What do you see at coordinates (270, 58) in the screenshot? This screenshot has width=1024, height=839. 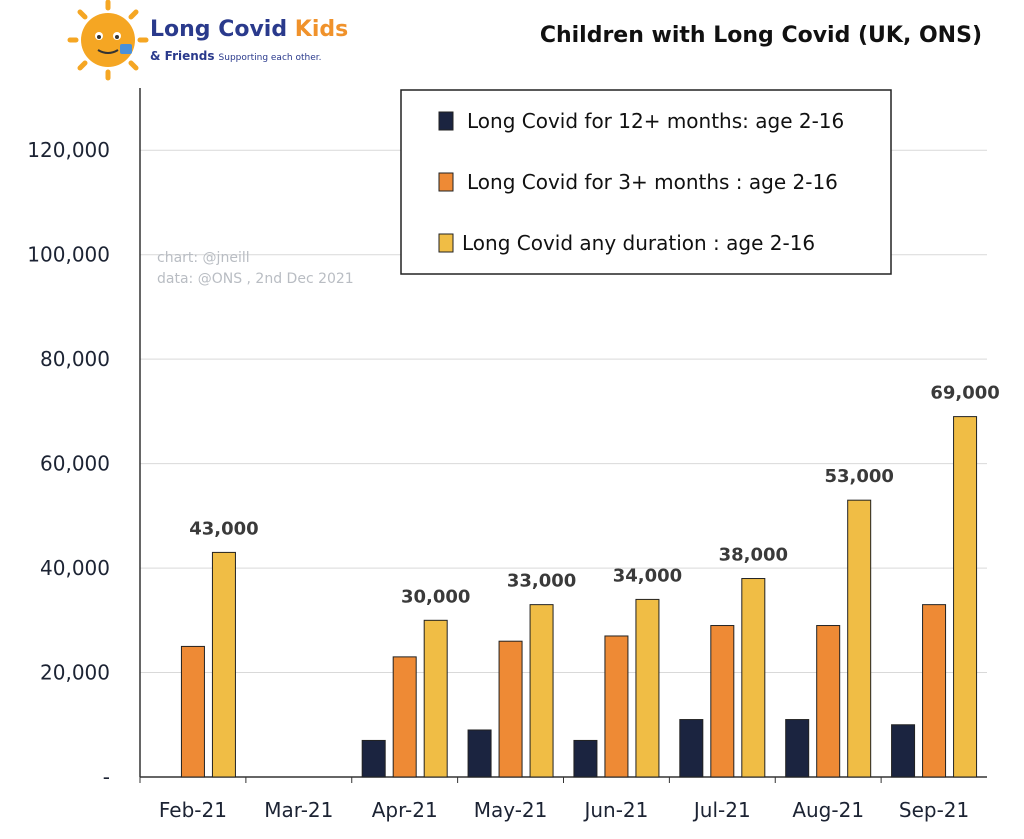 I see `logo-tagline: Supporting each other.` at bounding box center [270, 58].